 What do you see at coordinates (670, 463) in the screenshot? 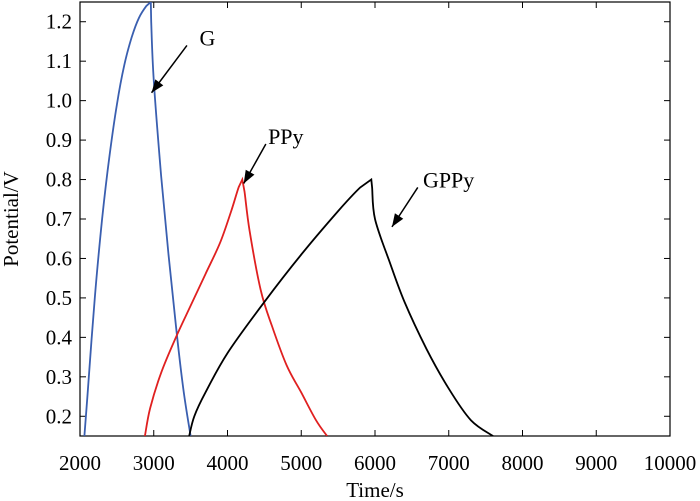
I see `x-tick-label: 10000` at bounding box center [670, 463].